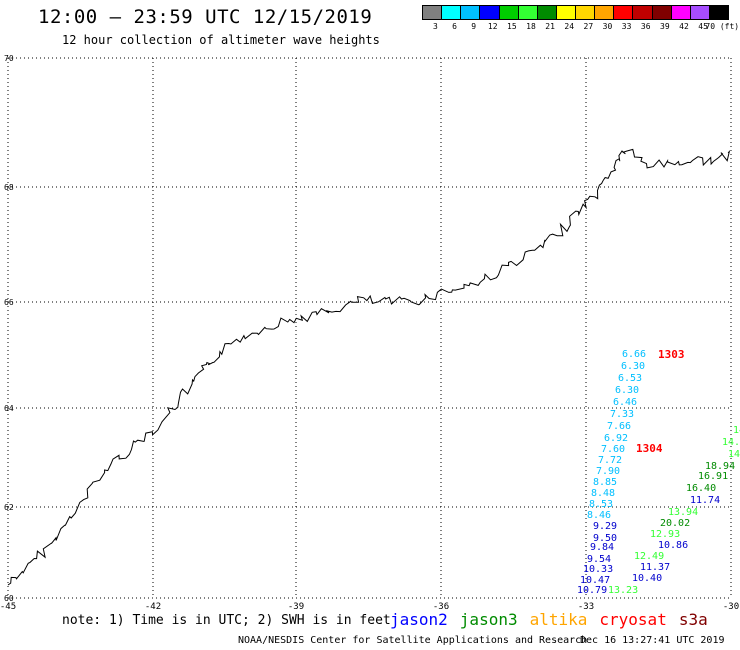 Image resolution: width=740 pixels, height=650 pixels. I want to click on latitude-label: 64, so click(9, 408).